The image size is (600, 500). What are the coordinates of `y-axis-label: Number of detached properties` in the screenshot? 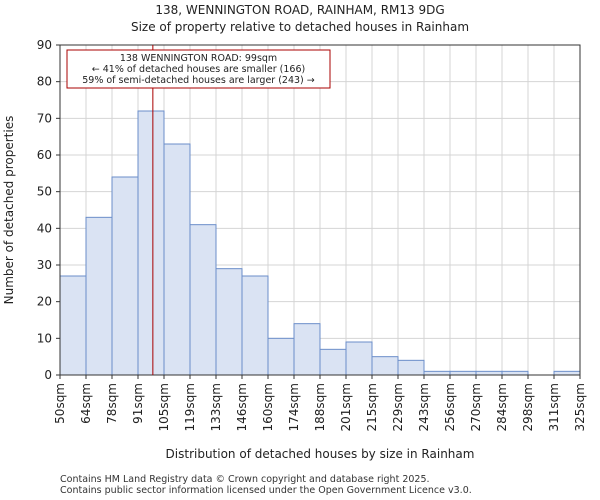 It's located at (9, 210).